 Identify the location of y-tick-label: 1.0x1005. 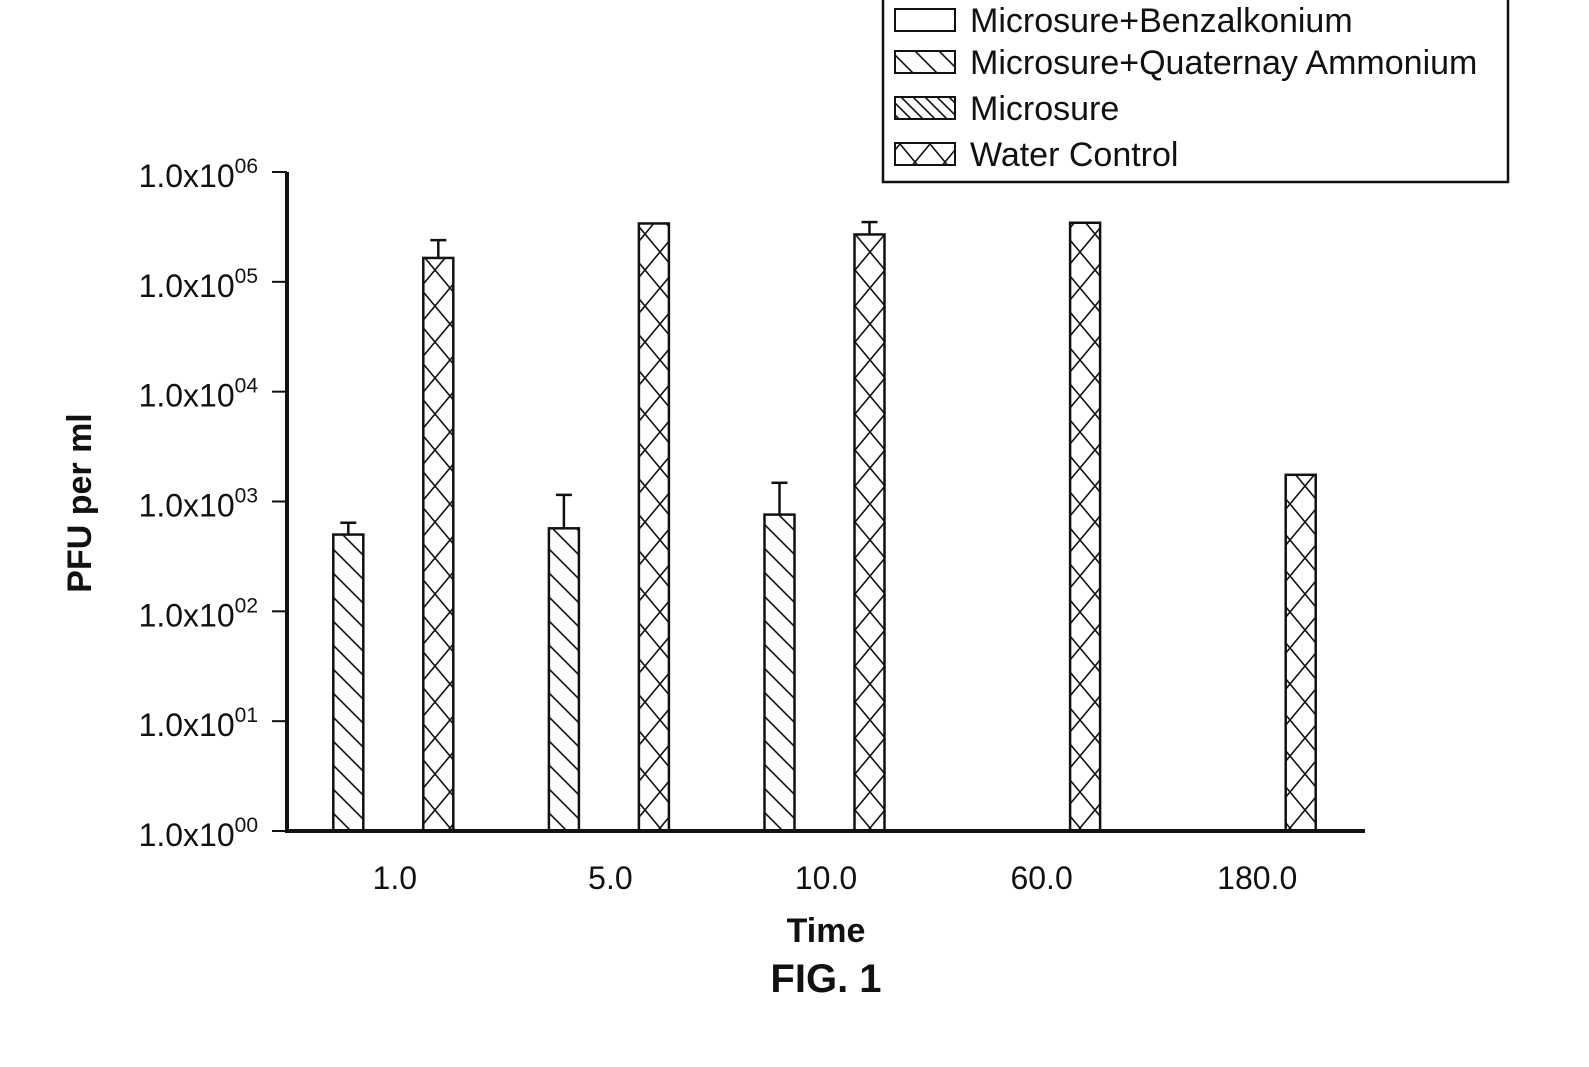
(198, 284).